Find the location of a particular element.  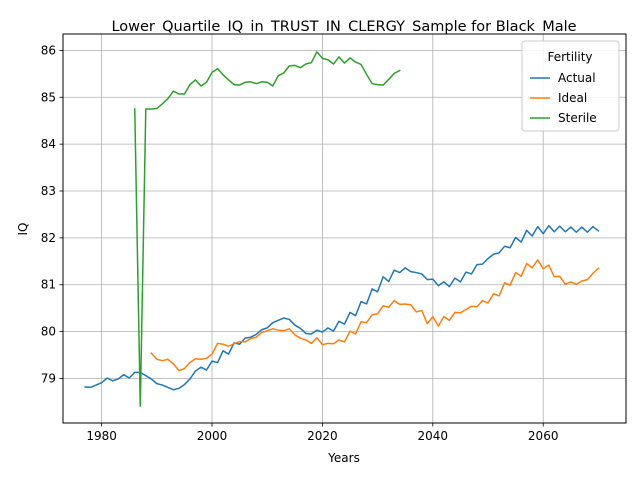

y-tick-label: 82 is located at coordinates (48, 238).